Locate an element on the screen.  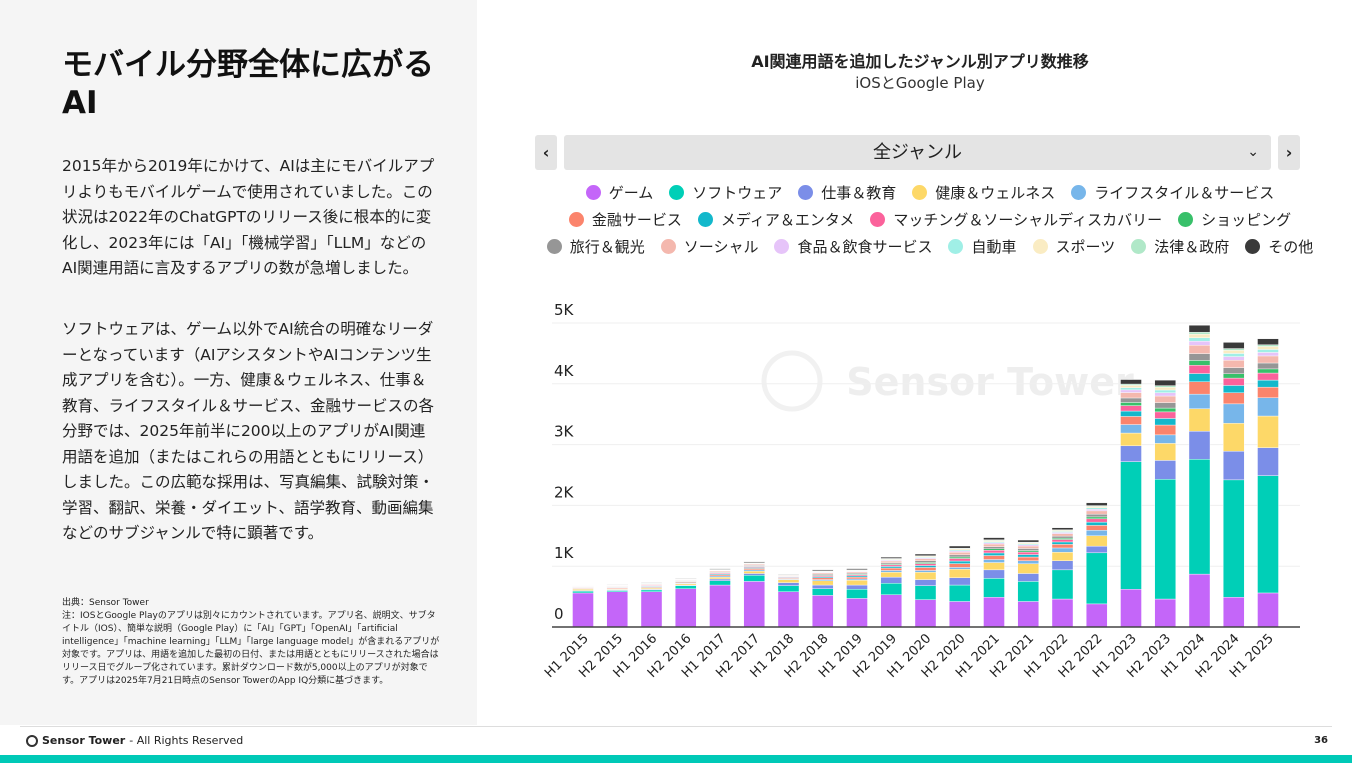
legend-item: 仕事＆教育 is located at coordinates (847, 192).